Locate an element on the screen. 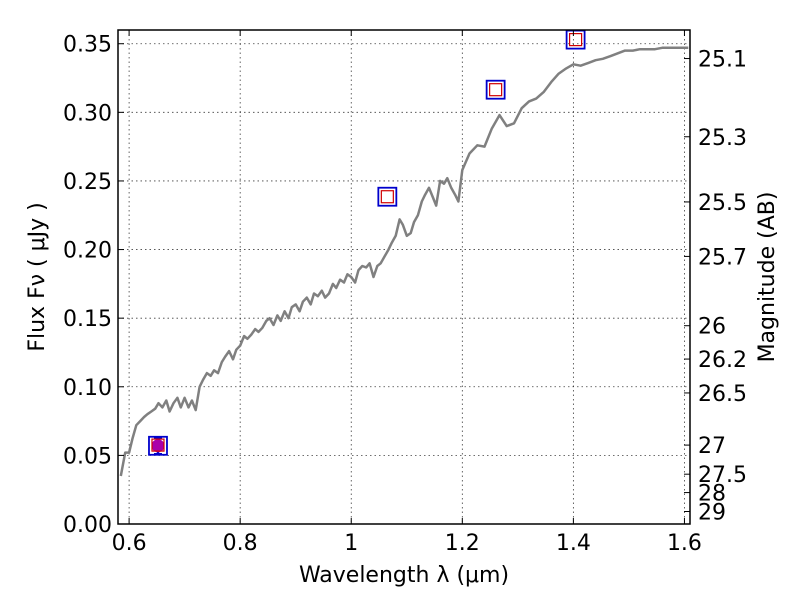 The width and height of the screenshot is (800, 600). x-tick-label: 1.6 is located at coordinates (684, 543).